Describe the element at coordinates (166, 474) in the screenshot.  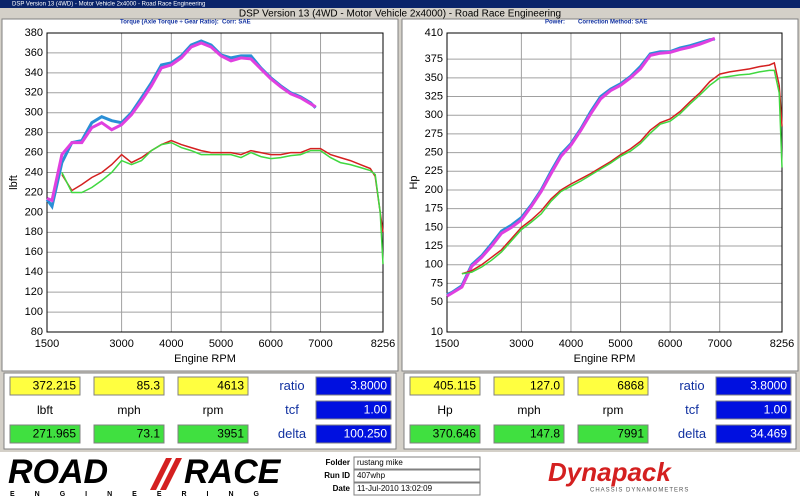
I see `logo-slashes` at that location.